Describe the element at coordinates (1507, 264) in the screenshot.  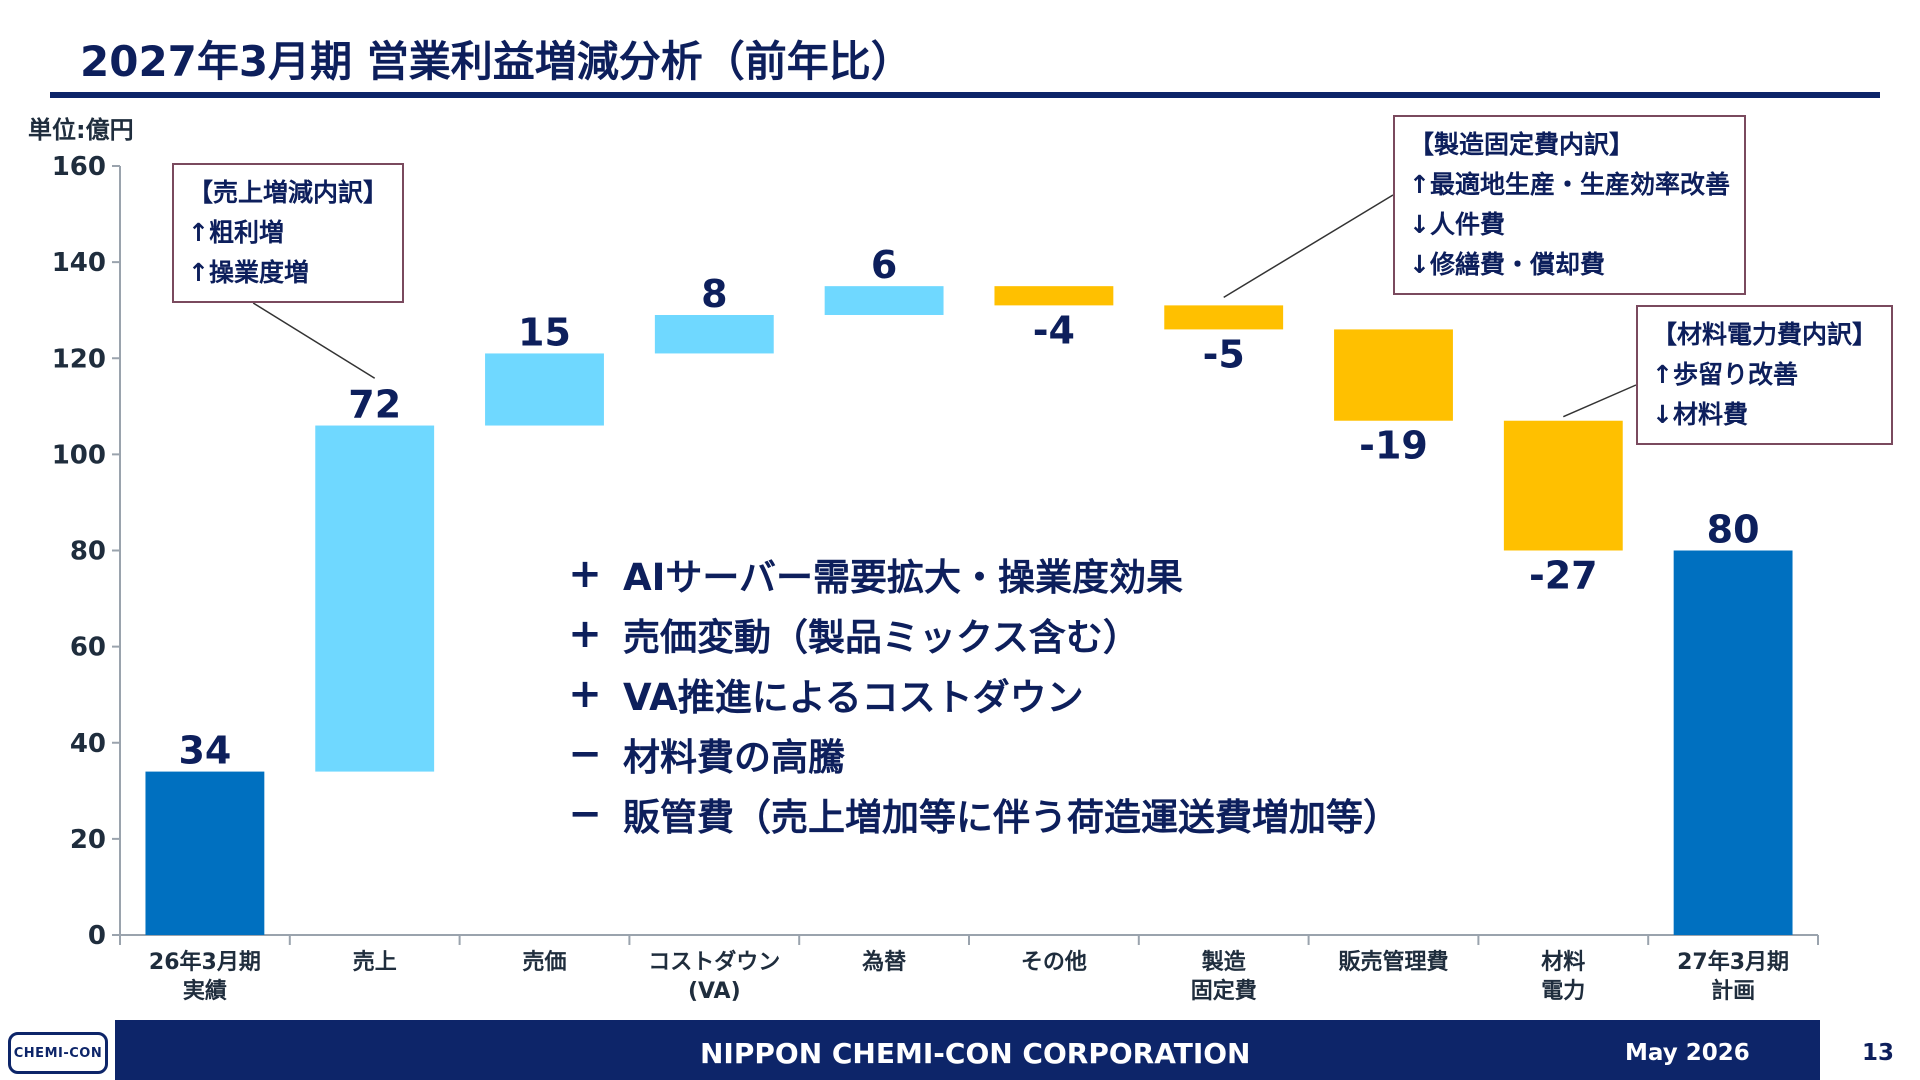
I see `callout-fixed-line: ↓修繕費・償却費` at that location.